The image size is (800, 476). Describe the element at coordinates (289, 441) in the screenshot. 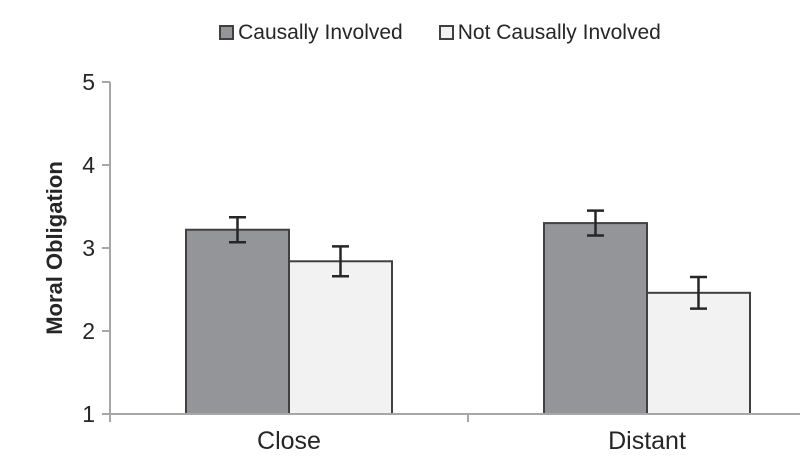

I see `x-category-label: Close` at that location.